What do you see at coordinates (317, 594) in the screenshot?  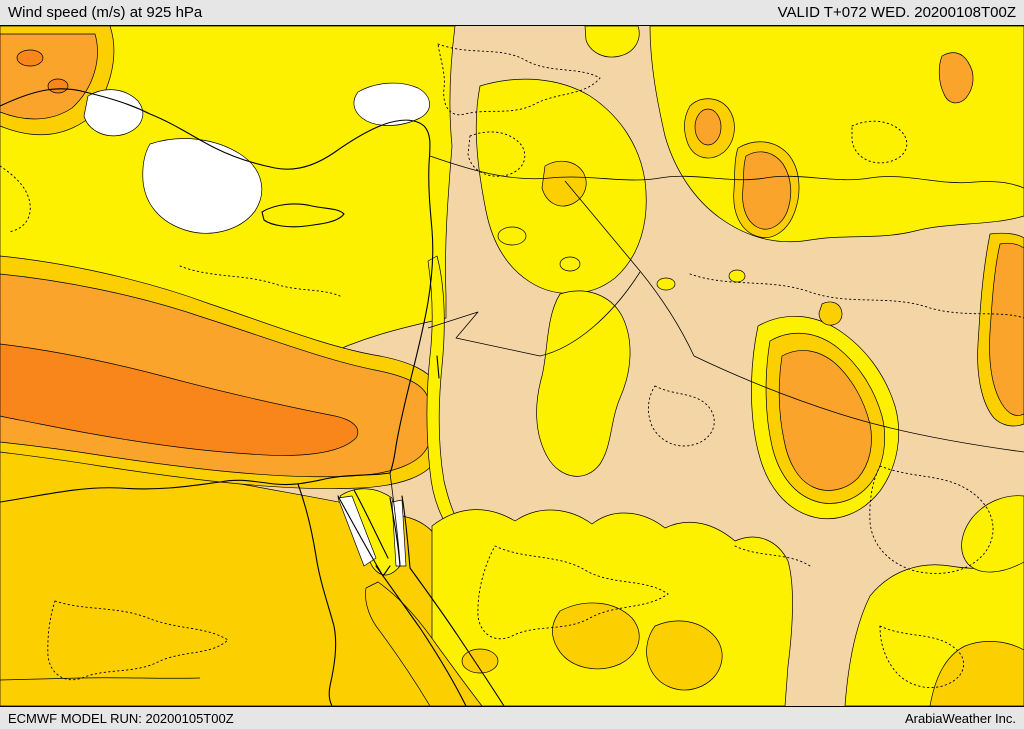 I see `nile-river` at bounding box center [317, 594].